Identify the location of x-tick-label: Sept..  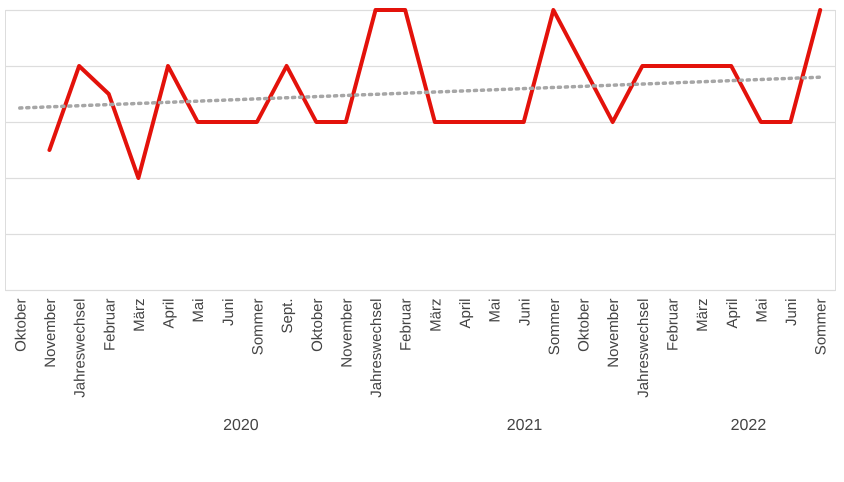
(287, 316).